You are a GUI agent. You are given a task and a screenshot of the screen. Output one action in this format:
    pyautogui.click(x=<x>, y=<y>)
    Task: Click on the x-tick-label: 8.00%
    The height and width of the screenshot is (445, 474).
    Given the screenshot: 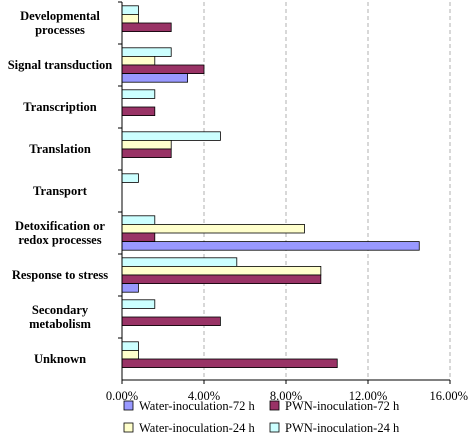 What is the action you would take?
    pyautogui.click(x=286, y=396)
    